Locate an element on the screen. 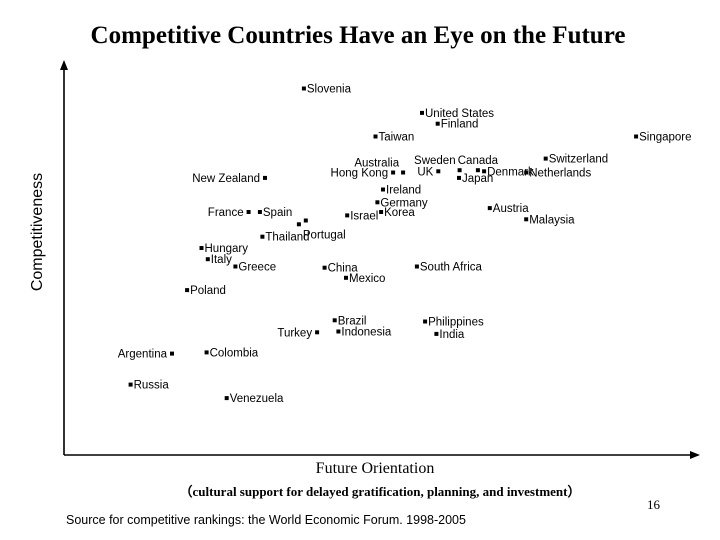  point-marker-italy is located at coordinates (207, 259).